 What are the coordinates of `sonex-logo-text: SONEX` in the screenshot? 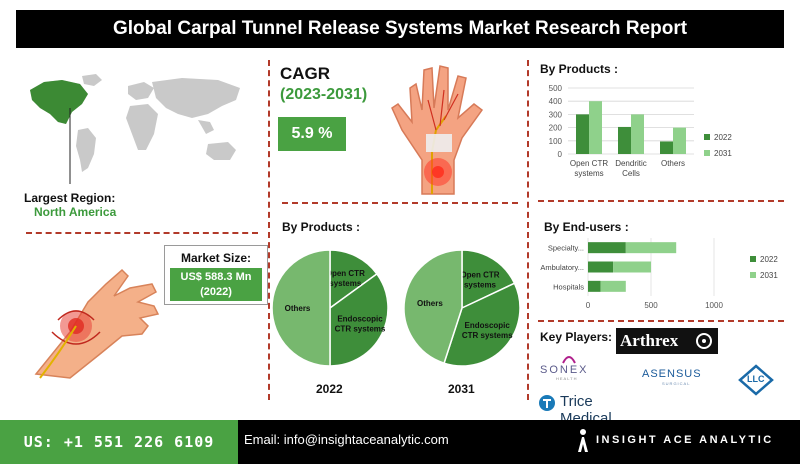 It's located at (564, 370).